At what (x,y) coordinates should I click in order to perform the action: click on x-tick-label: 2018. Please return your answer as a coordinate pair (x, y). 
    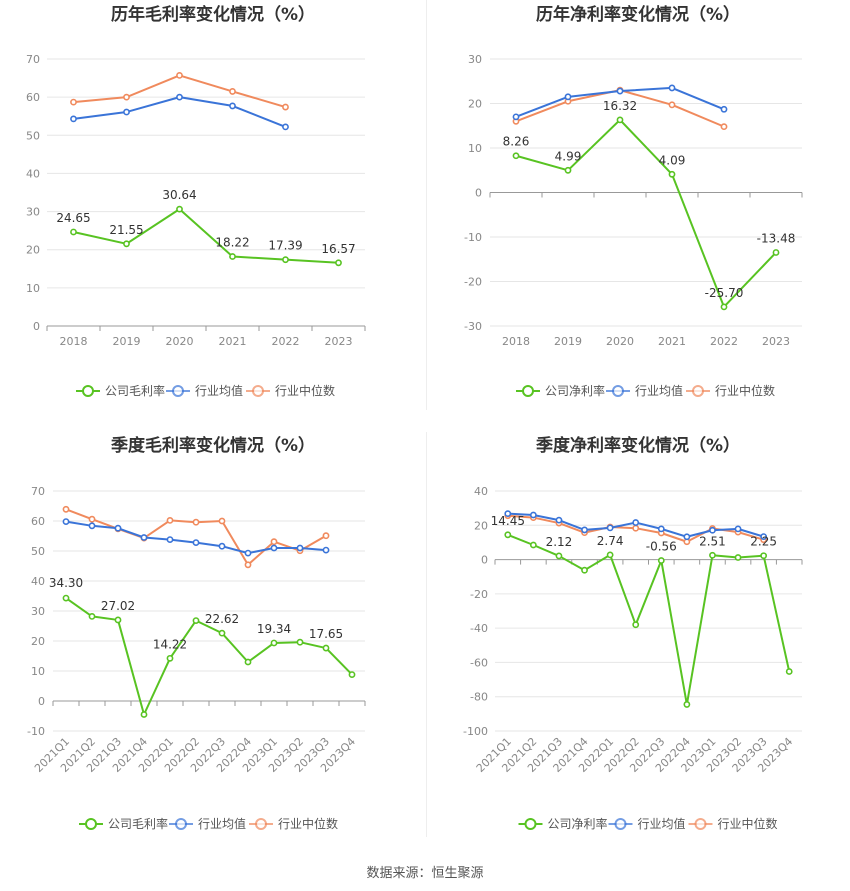
    Looking at the image, I should click on (516, 341).